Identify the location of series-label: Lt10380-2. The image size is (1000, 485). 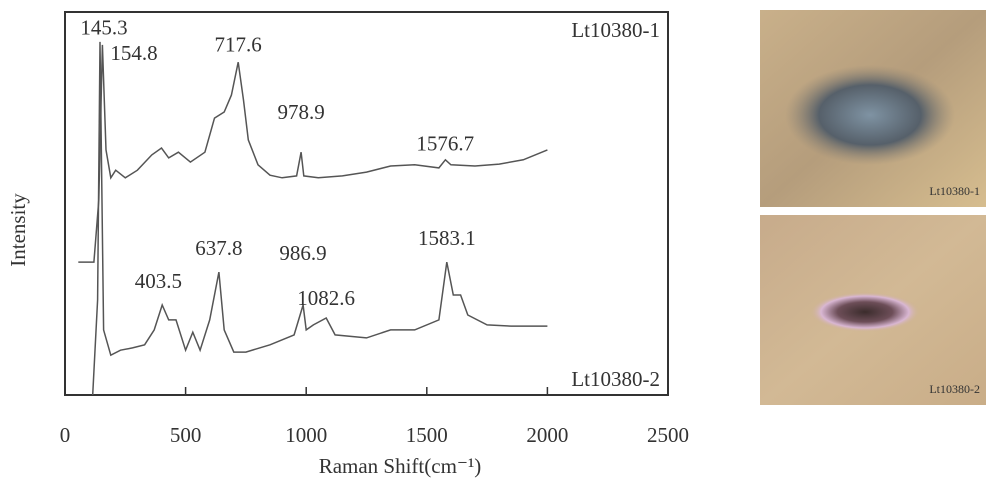
(615, 379).